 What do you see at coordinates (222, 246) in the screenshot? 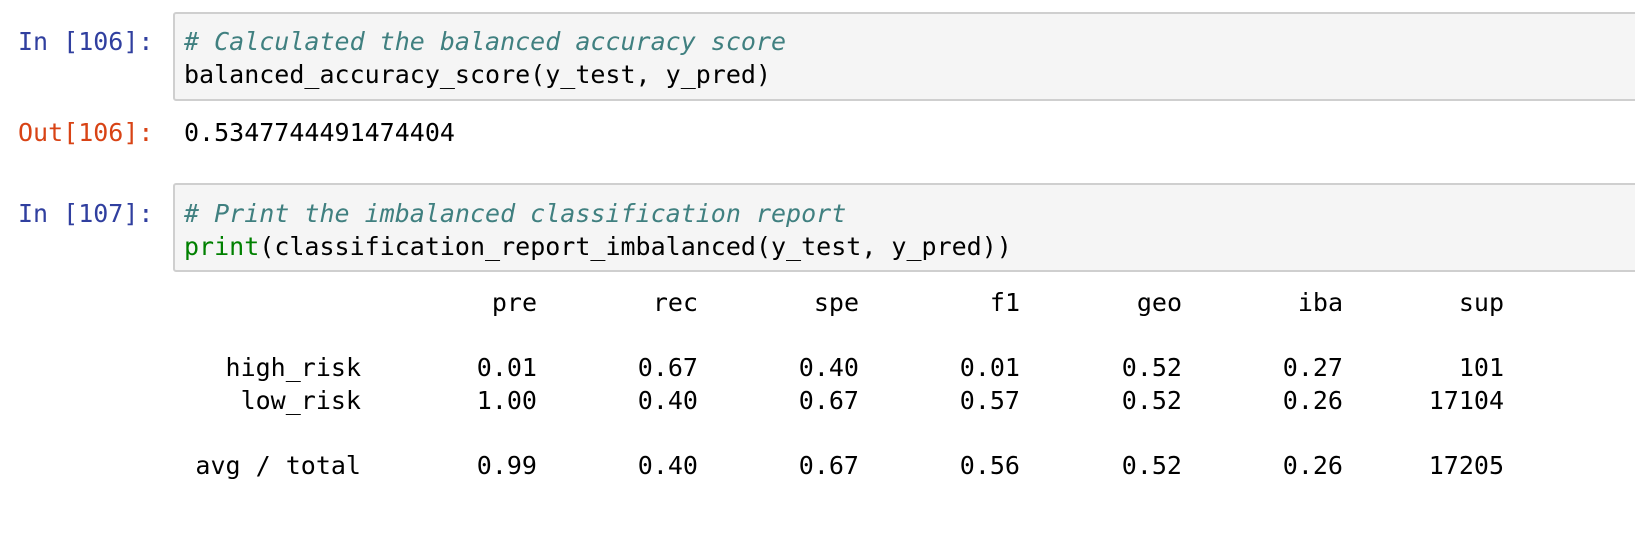
I see `builtin-print: print` at bounding box center [222, 246].